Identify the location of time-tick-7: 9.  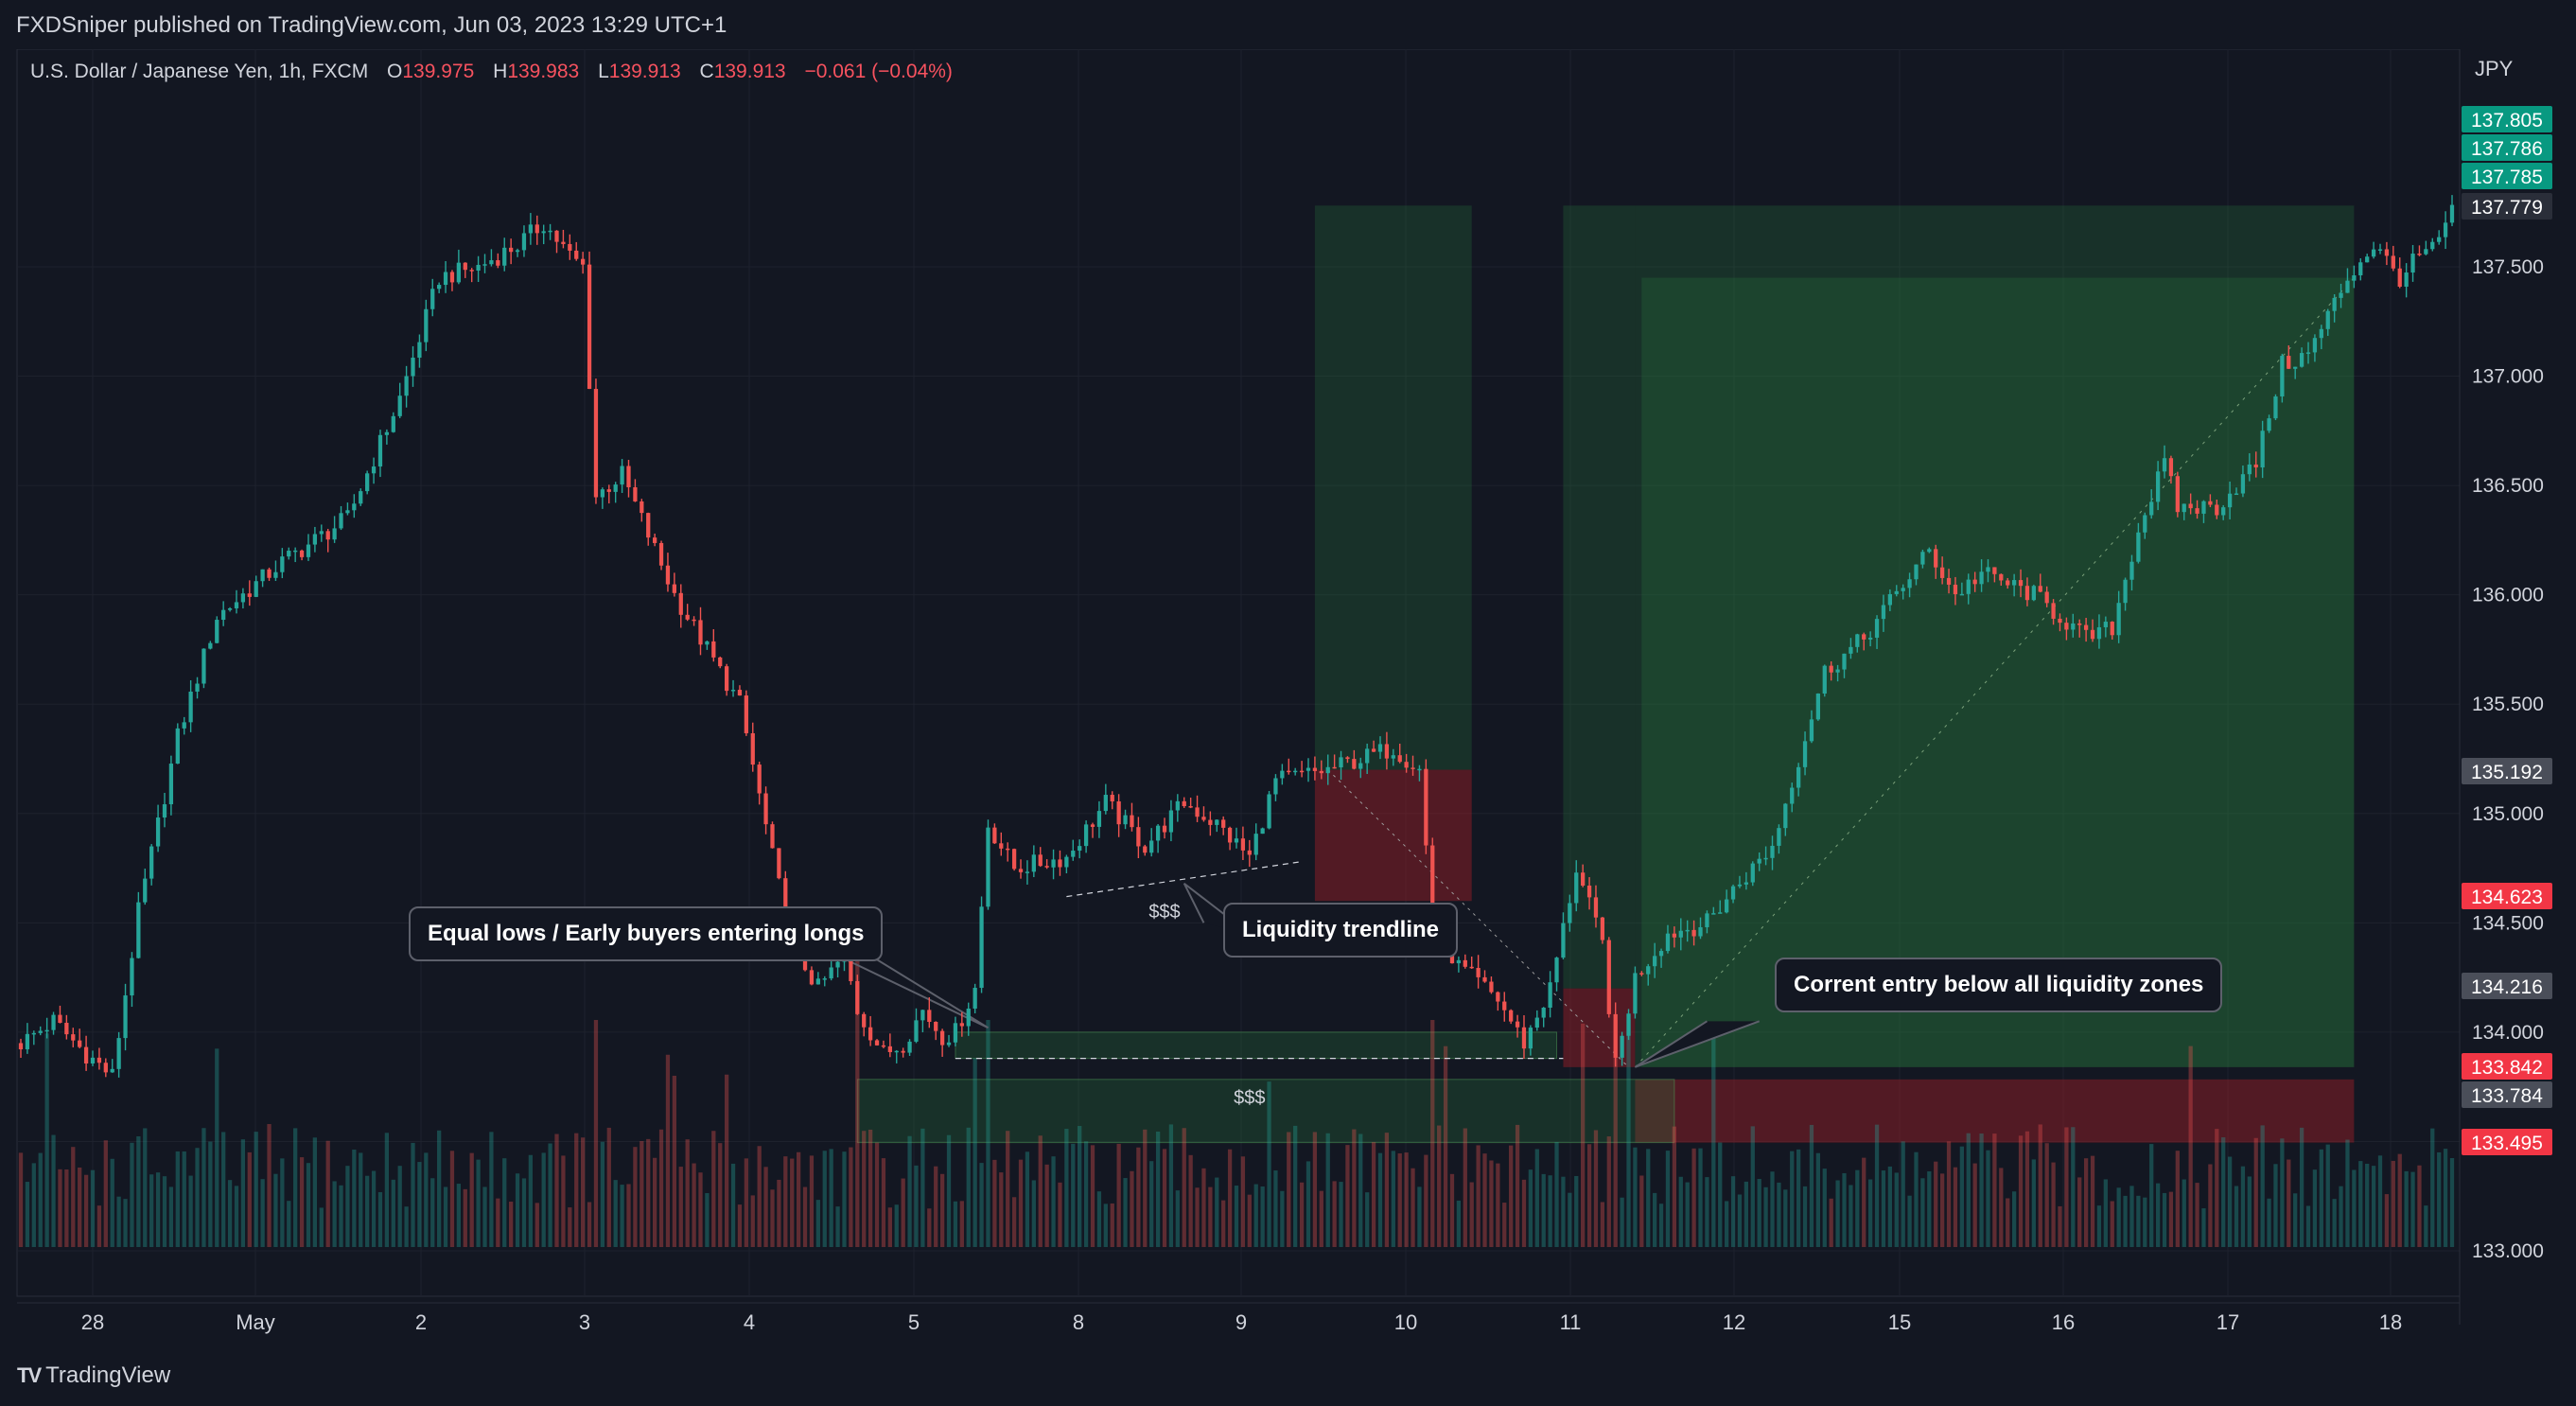
(1241, 1322).